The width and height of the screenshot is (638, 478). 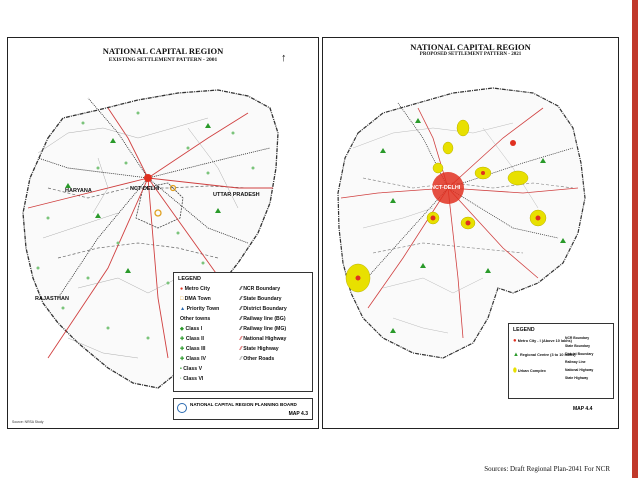 I want to click on nct-delhi-label: NCT DELHI, so click(x=145, y=189).